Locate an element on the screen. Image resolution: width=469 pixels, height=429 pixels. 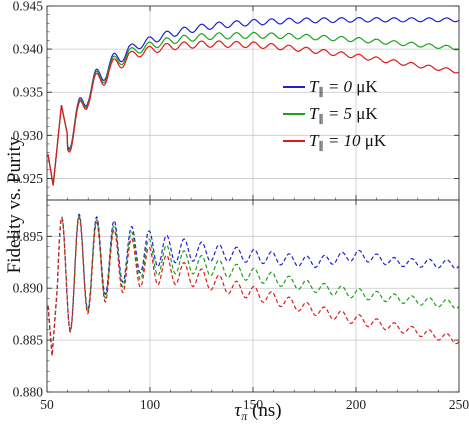
legend-entry-0: T∥ = 0 μK is located at coordinates (343, 88).